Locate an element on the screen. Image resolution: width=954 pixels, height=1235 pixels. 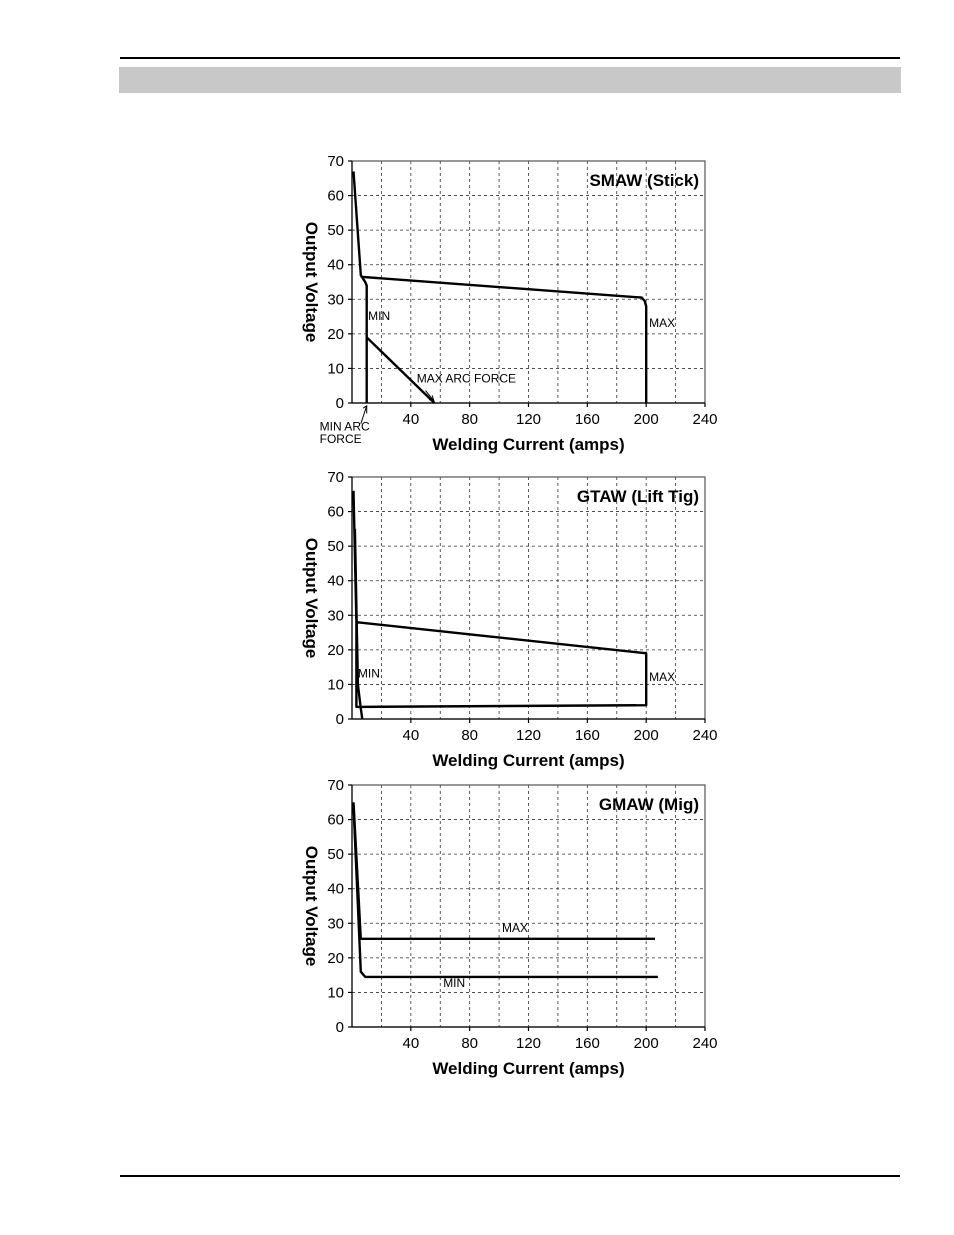
min-arc-force-arrowhead is located at coordinates (365, 409).